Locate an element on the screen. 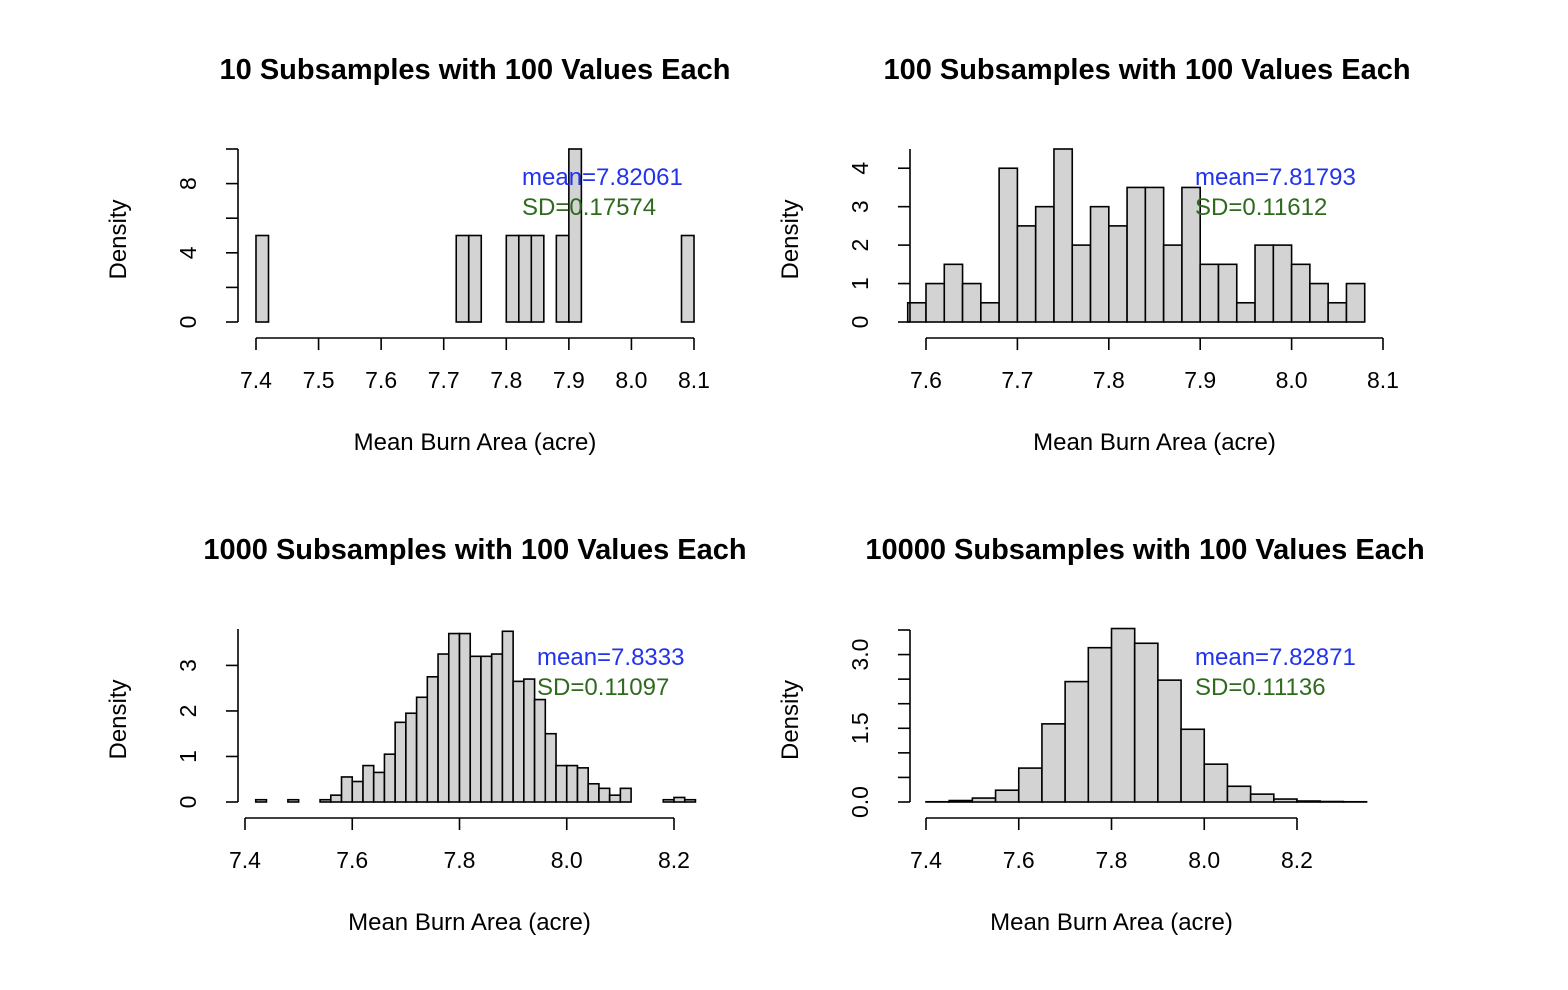 This screenshot has width=1568, height=990. mean-annotation: mean=7.81793 is located at coordinates (1275, 177).